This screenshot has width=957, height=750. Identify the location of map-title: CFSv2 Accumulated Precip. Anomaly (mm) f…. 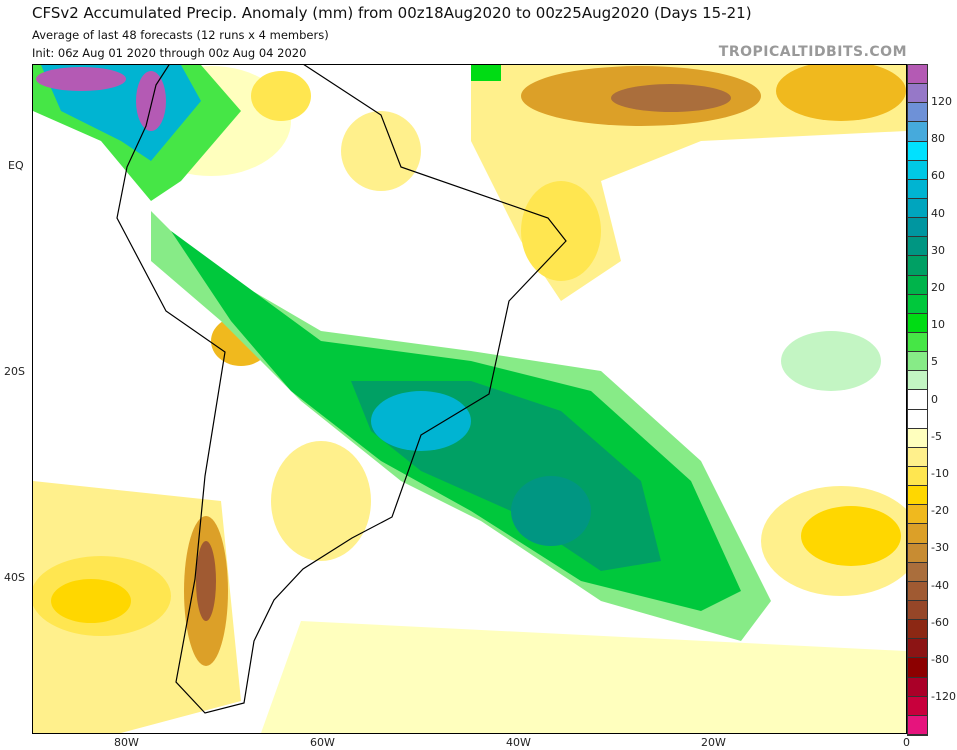
(392, 13).